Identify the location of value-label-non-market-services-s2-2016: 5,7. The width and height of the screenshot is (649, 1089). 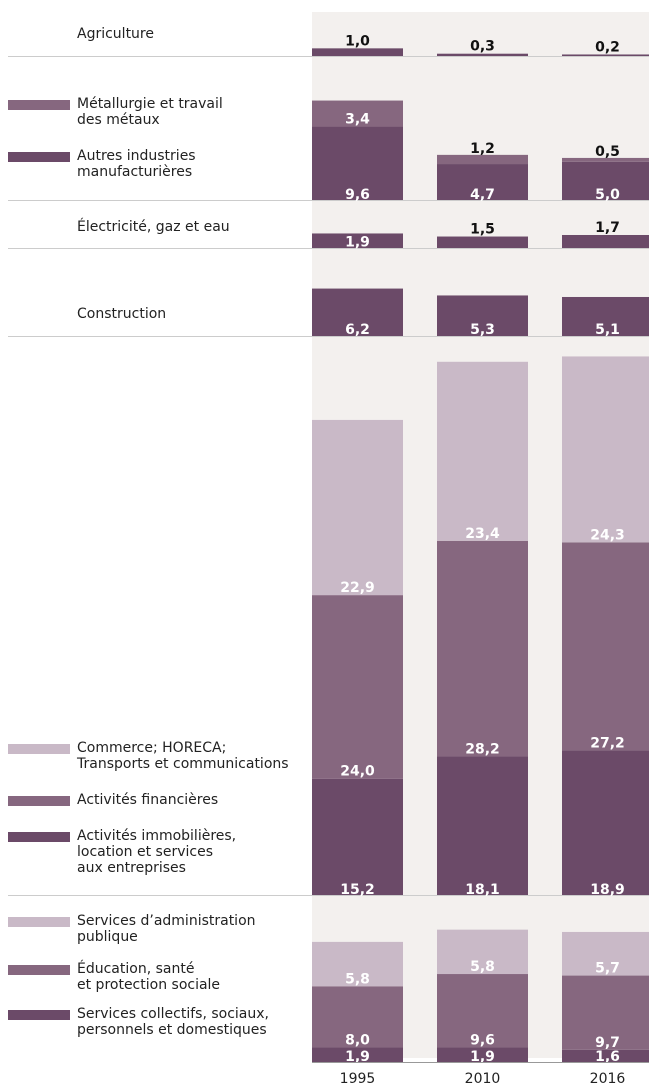
(607, 969).